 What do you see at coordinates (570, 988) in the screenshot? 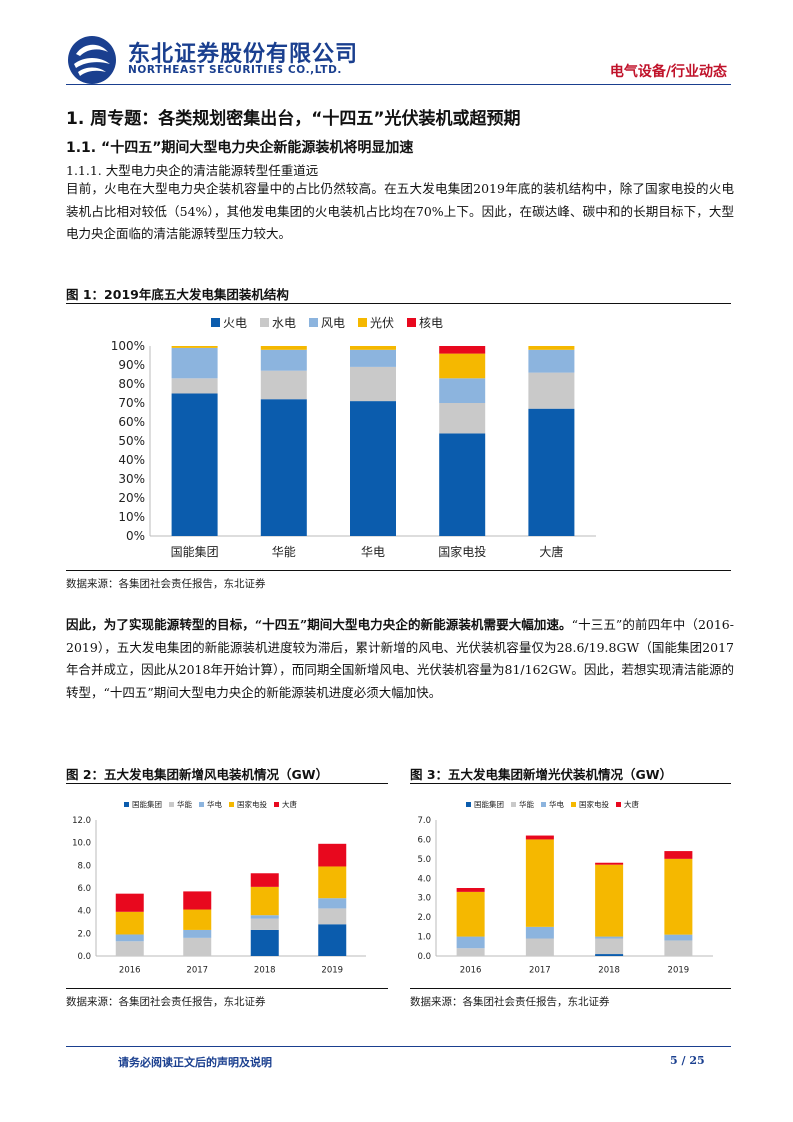
I see `figure-3-bottom-rule` at bounding box center [570, 988].